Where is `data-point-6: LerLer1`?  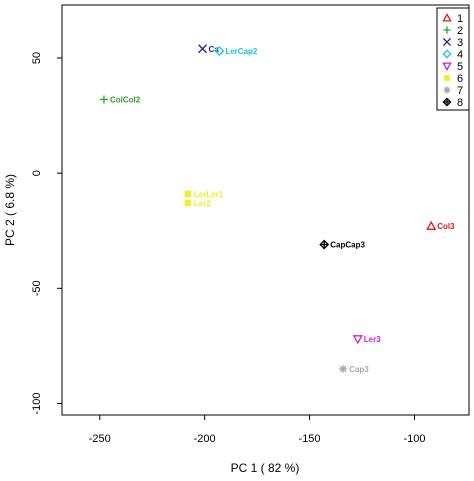
data-point-6: LerLer1 is located at coordinates (204, 194).